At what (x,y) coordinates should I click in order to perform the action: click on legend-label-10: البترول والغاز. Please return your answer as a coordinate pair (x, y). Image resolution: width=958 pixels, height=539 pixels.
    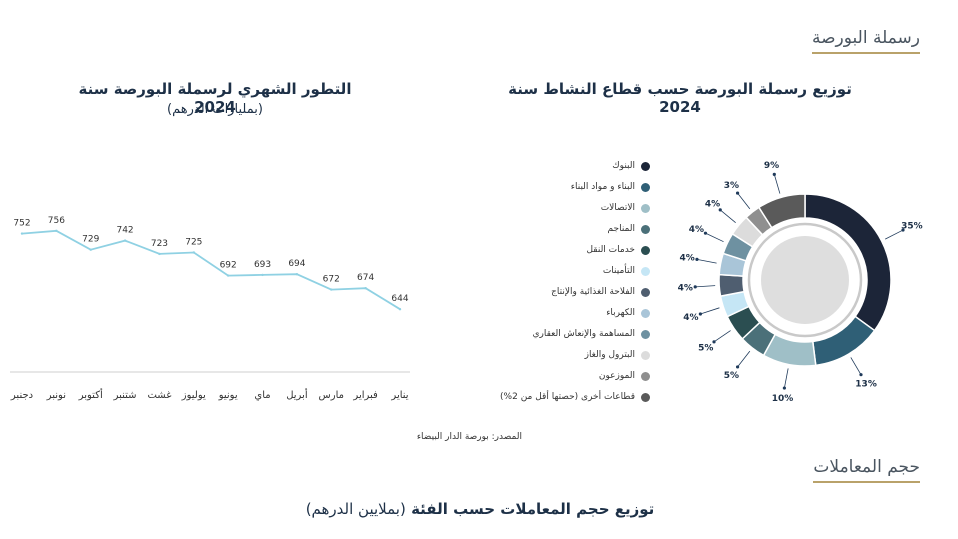
    Looking at the image, I should click on (609, 355).